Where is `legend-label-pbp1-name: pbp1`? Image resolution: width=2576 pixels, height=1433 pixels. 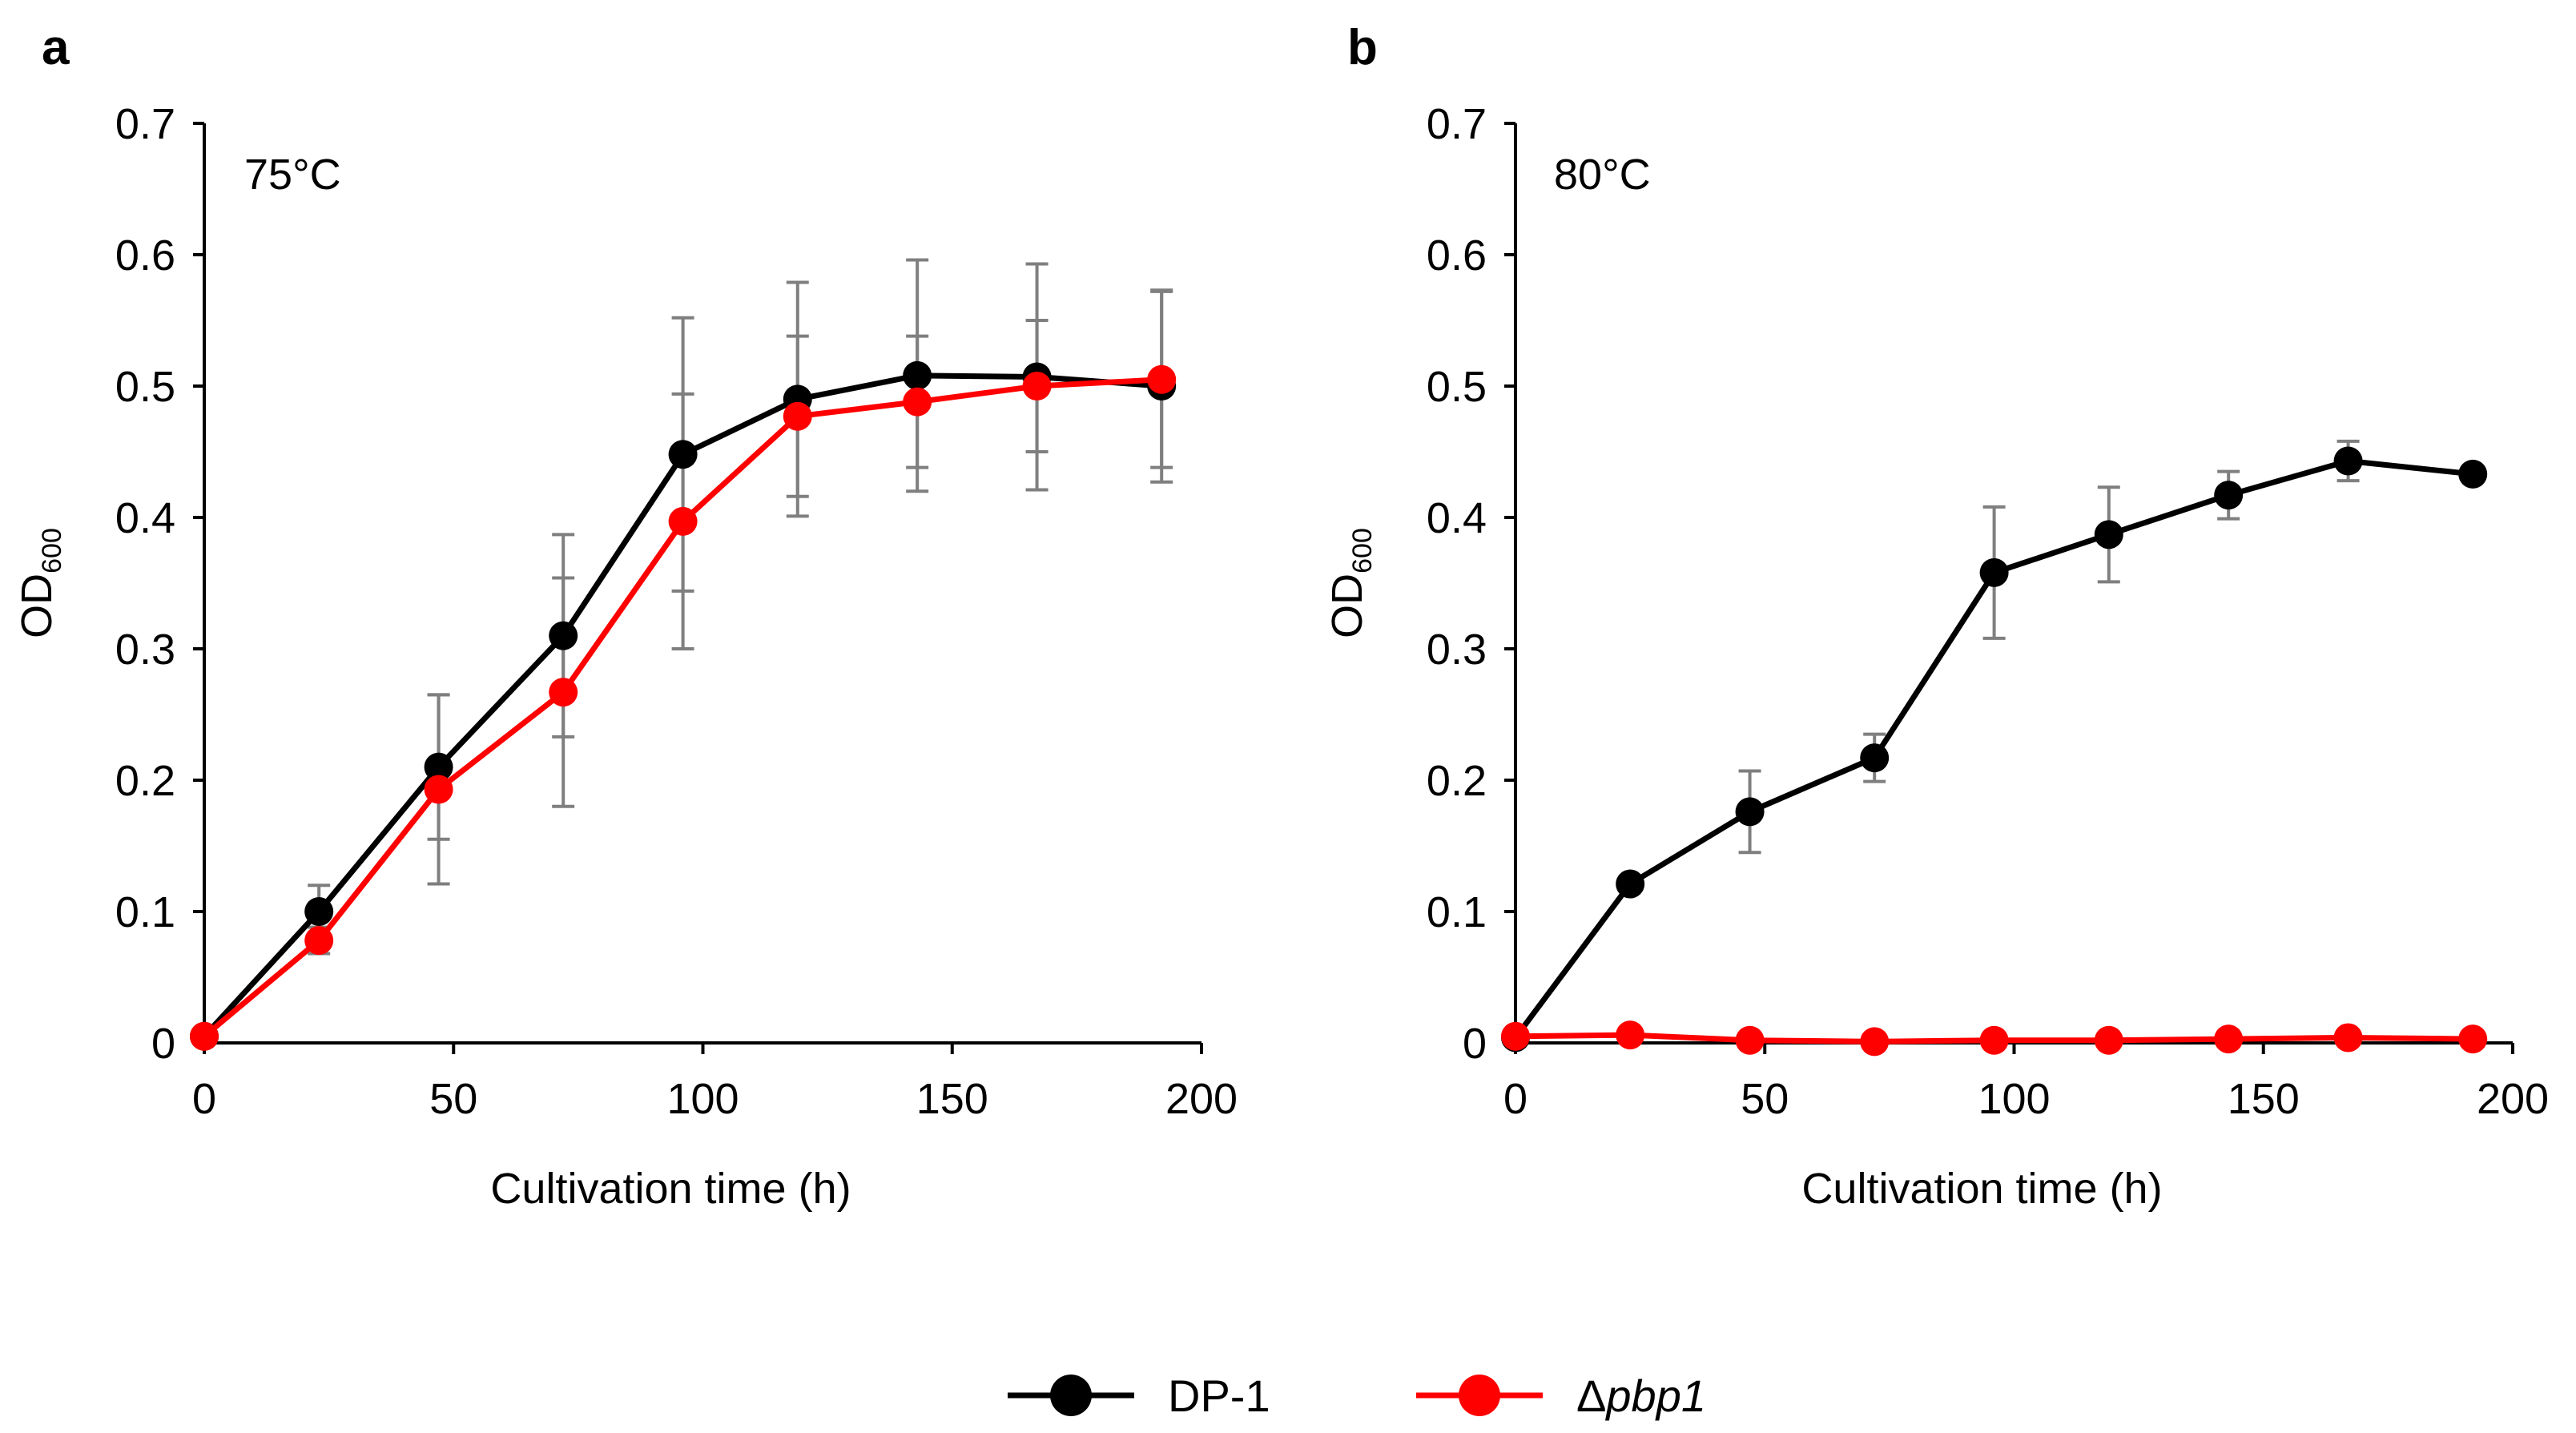 legend-label-pbp1-name: pbp1 is located at coordinates (1655, 1396).